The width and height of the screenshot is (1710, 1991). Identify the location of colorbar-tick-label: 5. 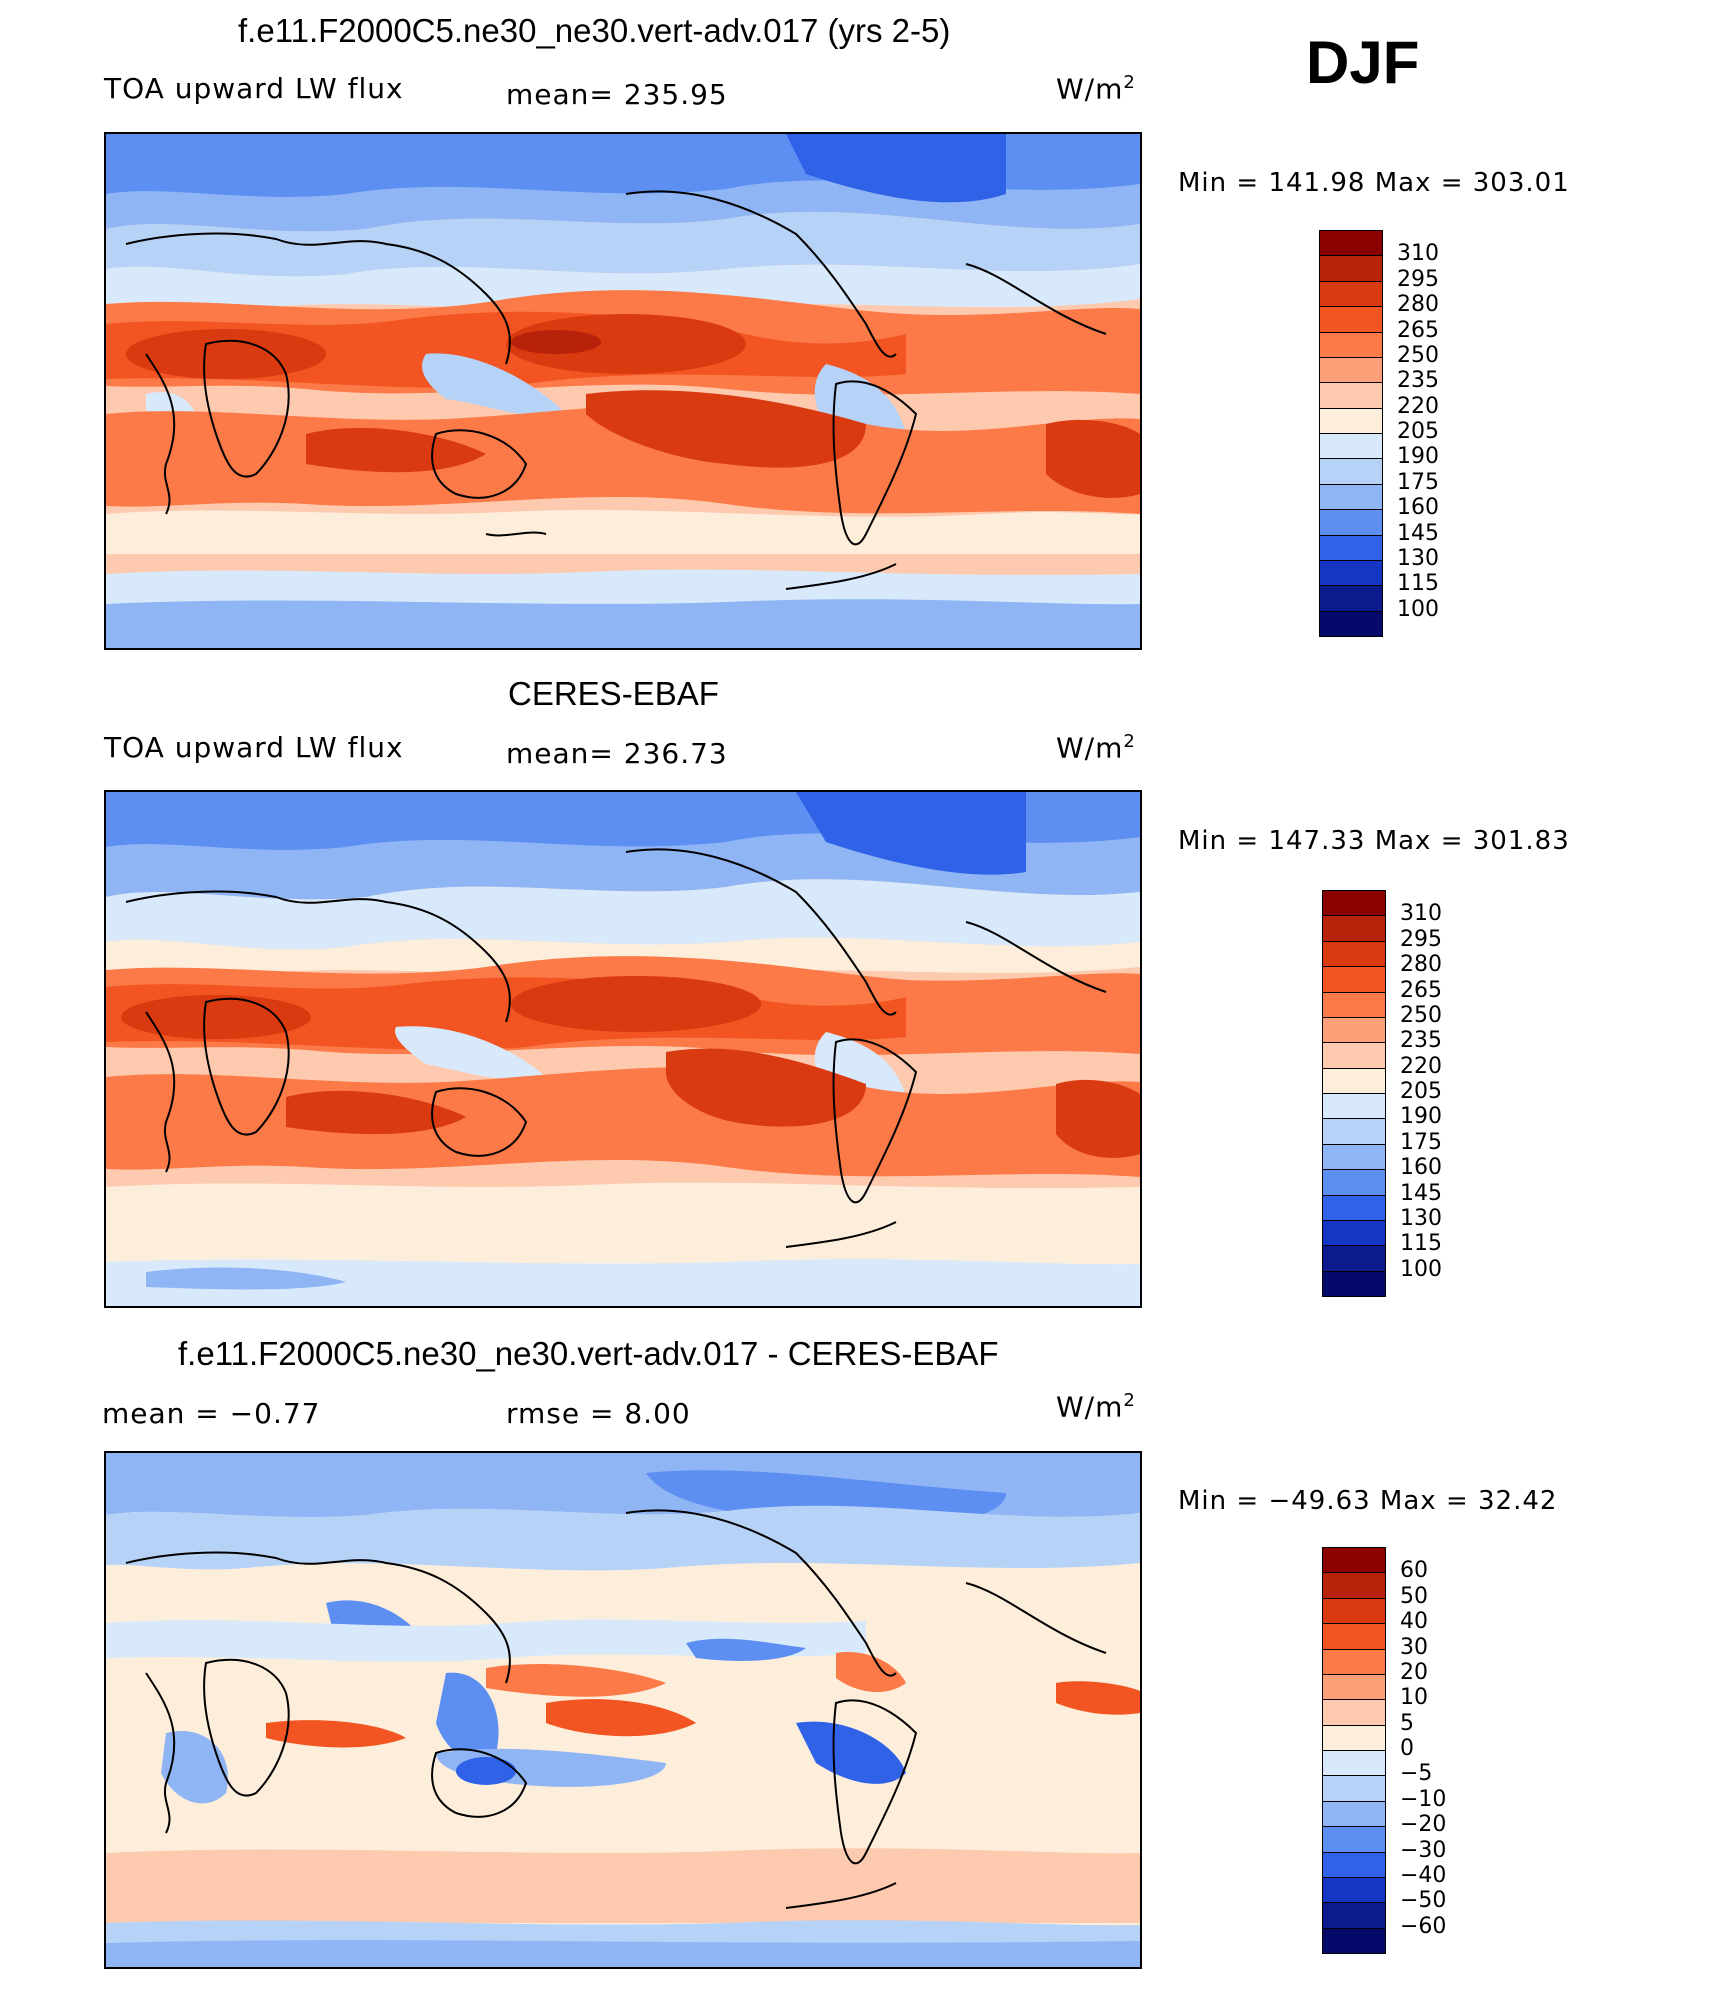
(1407, 1723).